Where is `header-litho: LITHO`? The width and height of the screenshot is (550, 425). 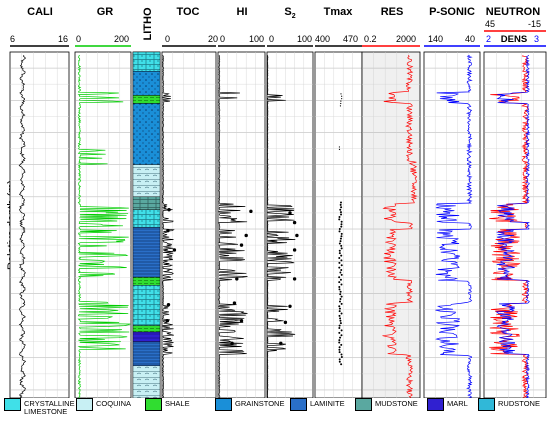
header-litho: LITHO is located at coordinates (148, 23).